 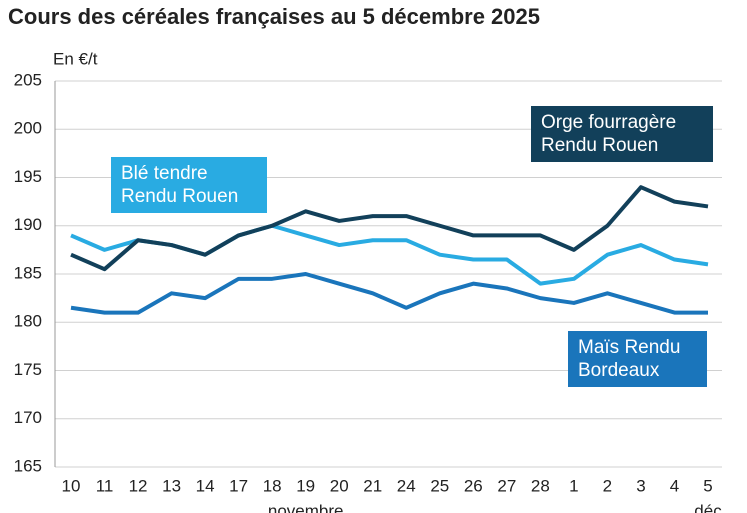 What do you see at coordinates (28, 321) in the screenshot?
I see `y-tick-label: 180` at bounding box center [28, 321].